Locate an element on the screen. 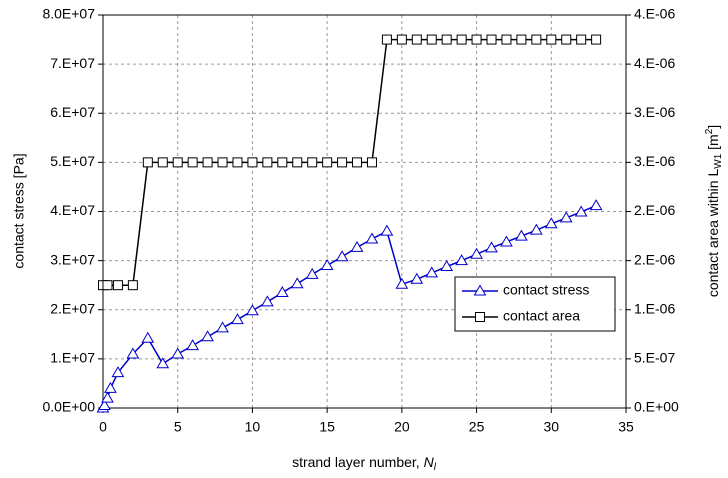 Image resolution: width=728 pixels, height=478 pixels. y-tick-label: 2.E+07 is located at coordinates (72, 308).